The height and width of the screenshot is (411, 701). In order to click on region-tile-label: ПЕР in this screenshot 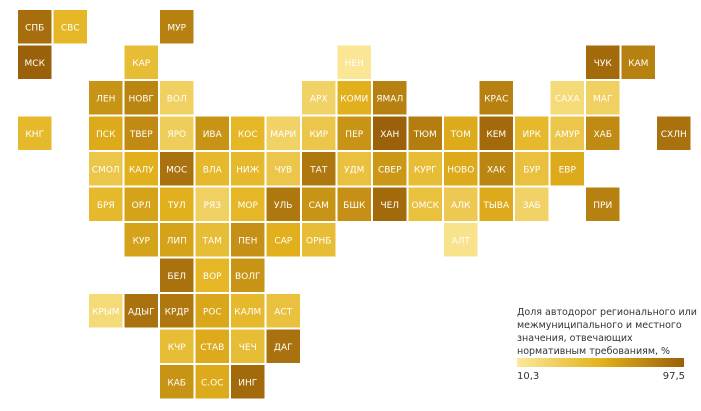, I will do `click(354, 135)`.